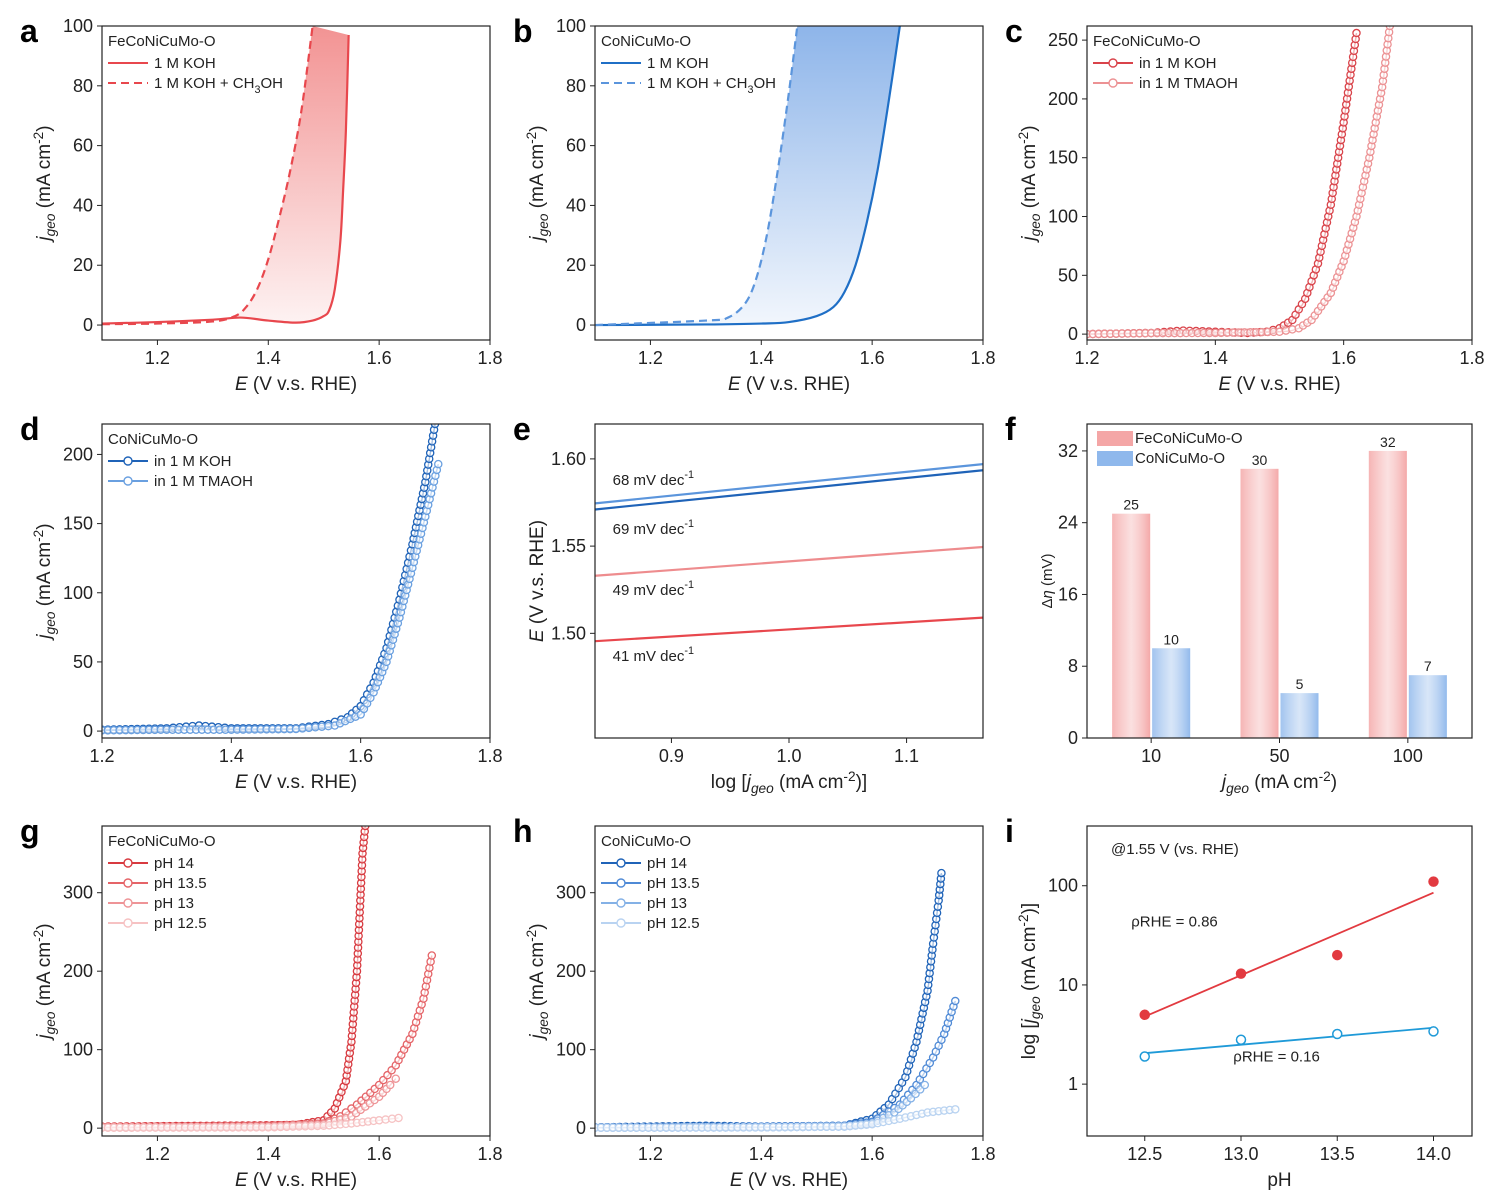 The height and width of the screenshot is (1199, 1498). I want to click on bar-tint, so click(1387, 594).